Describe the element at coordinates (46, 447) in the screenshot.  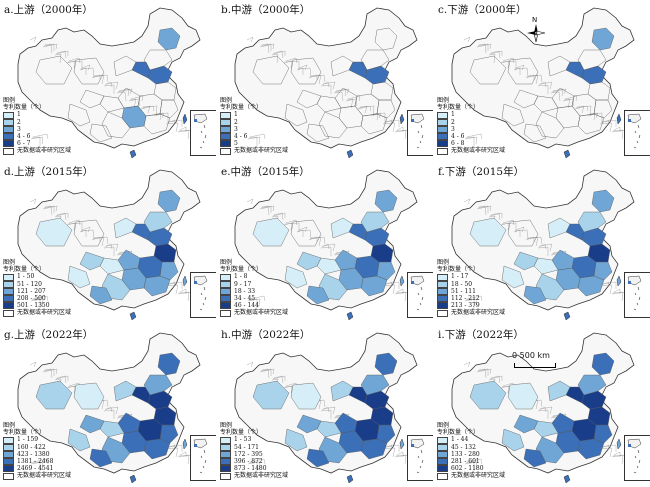
I see `legend-item: 160 - 422` at that location.